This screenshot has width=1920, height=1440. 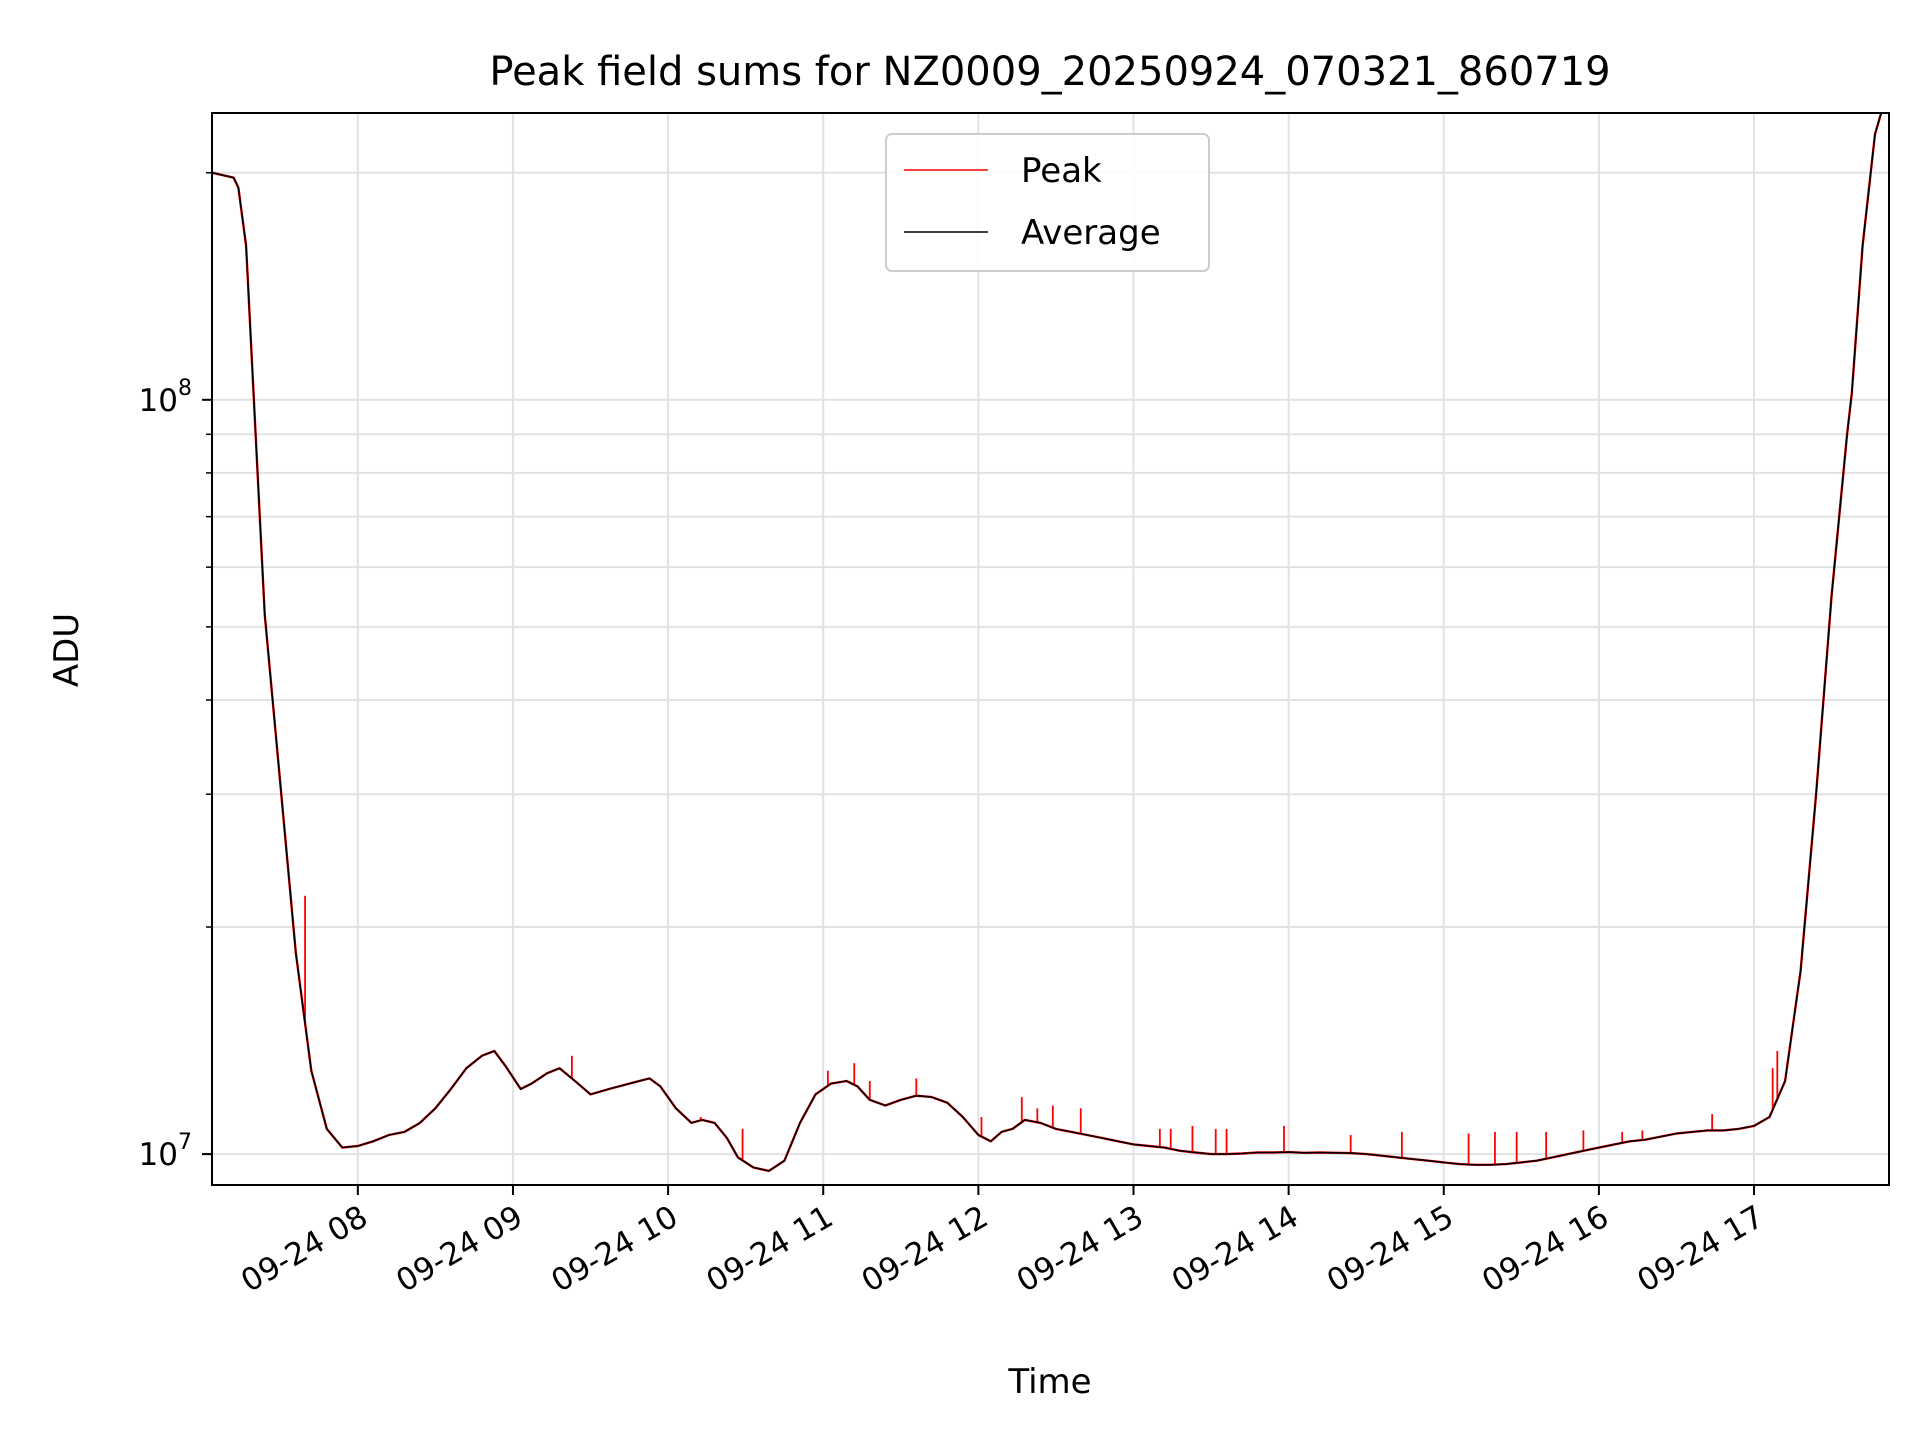 I want to click on legend-box, so click(x=1047, y=202).